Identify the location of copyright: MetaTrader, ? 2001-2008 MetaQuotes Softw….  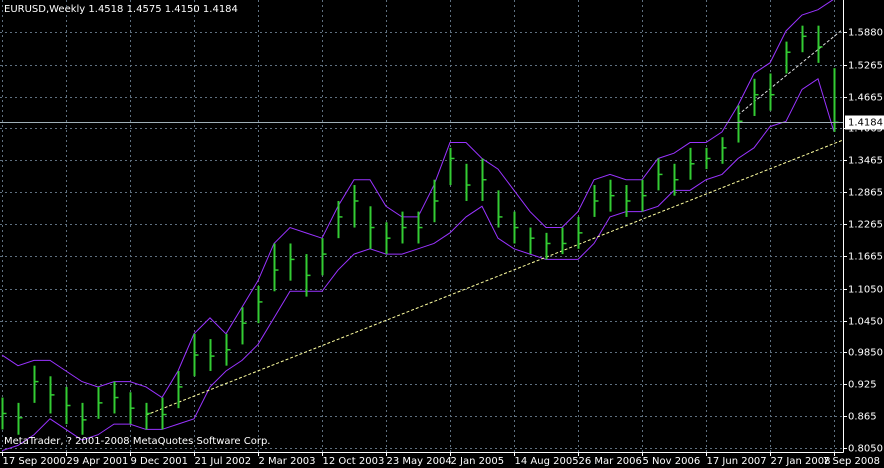
(137, 441).